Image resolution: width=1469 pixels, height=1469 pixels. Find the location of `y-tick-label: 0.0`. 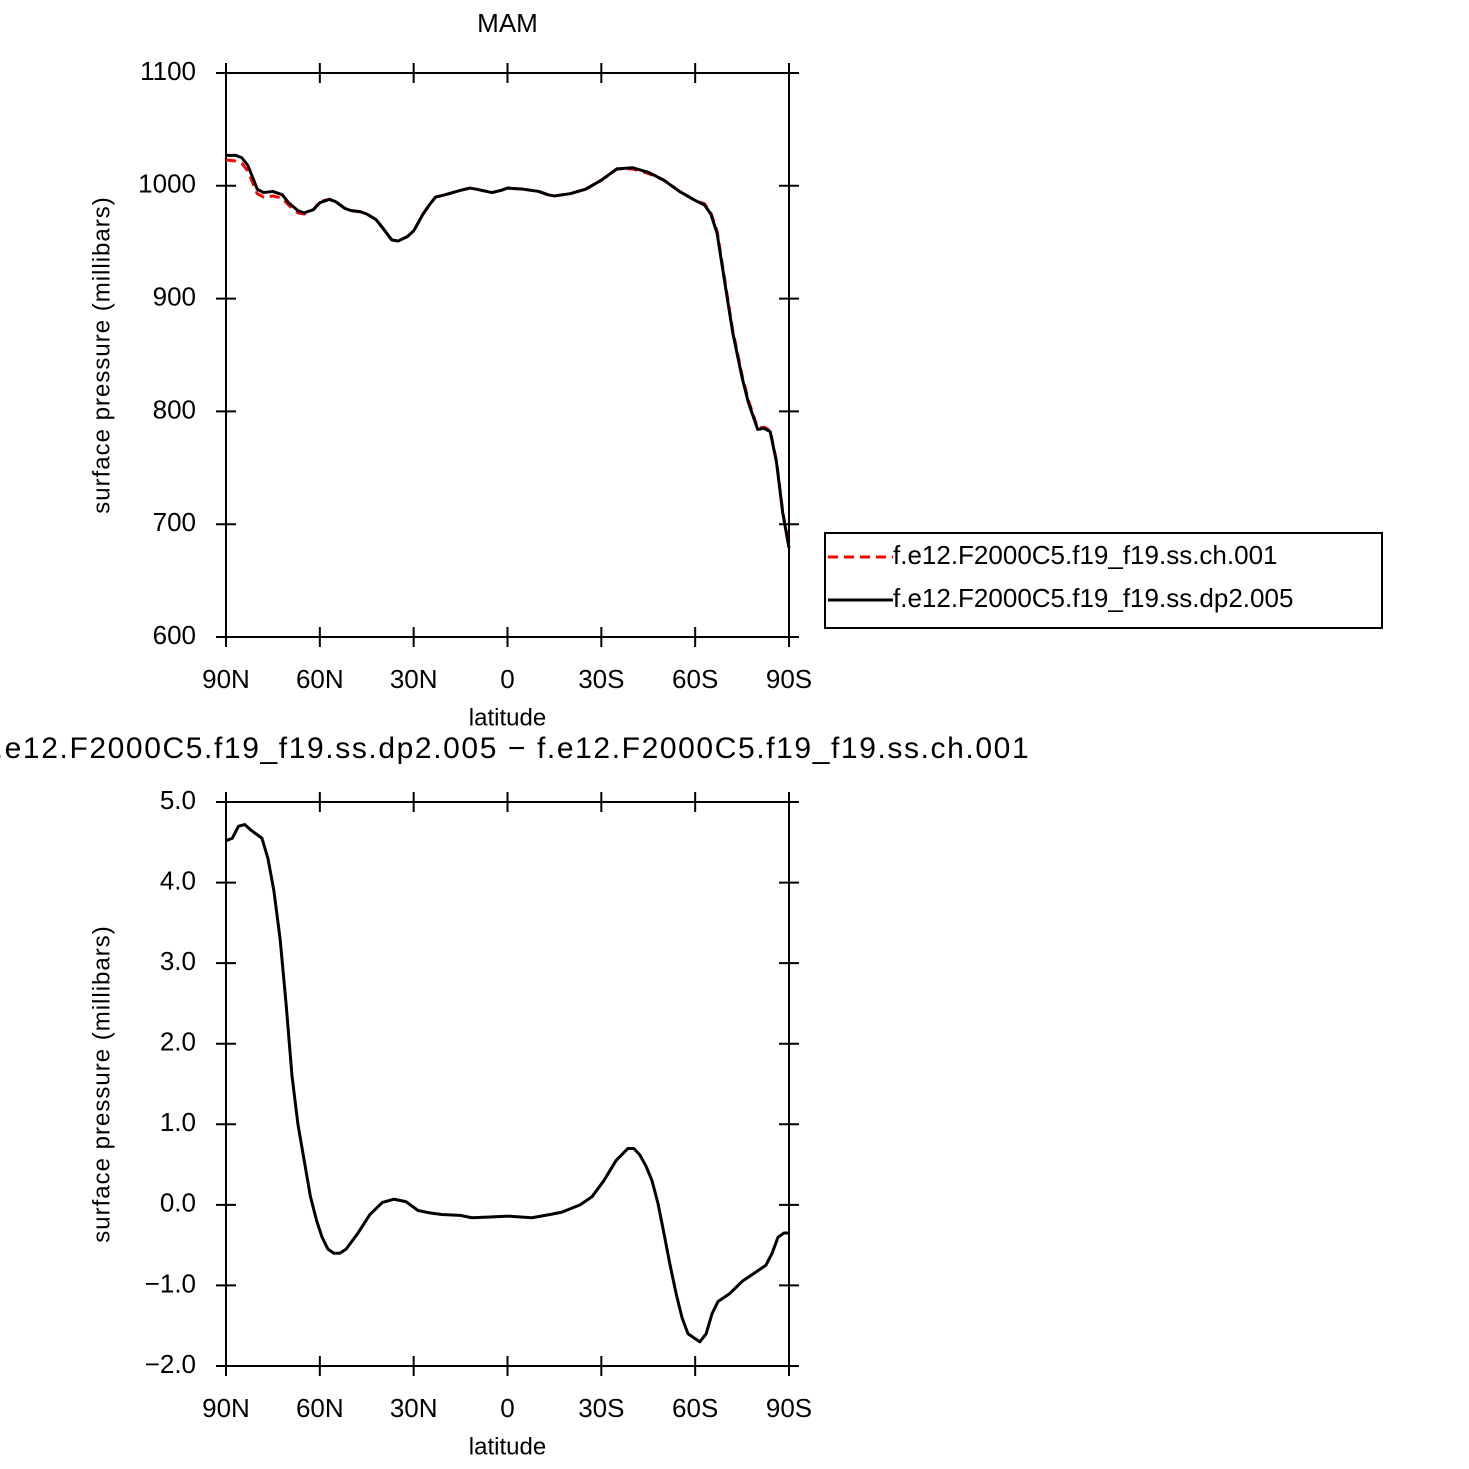

y-tick-label: 0.0 is located at coordinates (178, 1203).